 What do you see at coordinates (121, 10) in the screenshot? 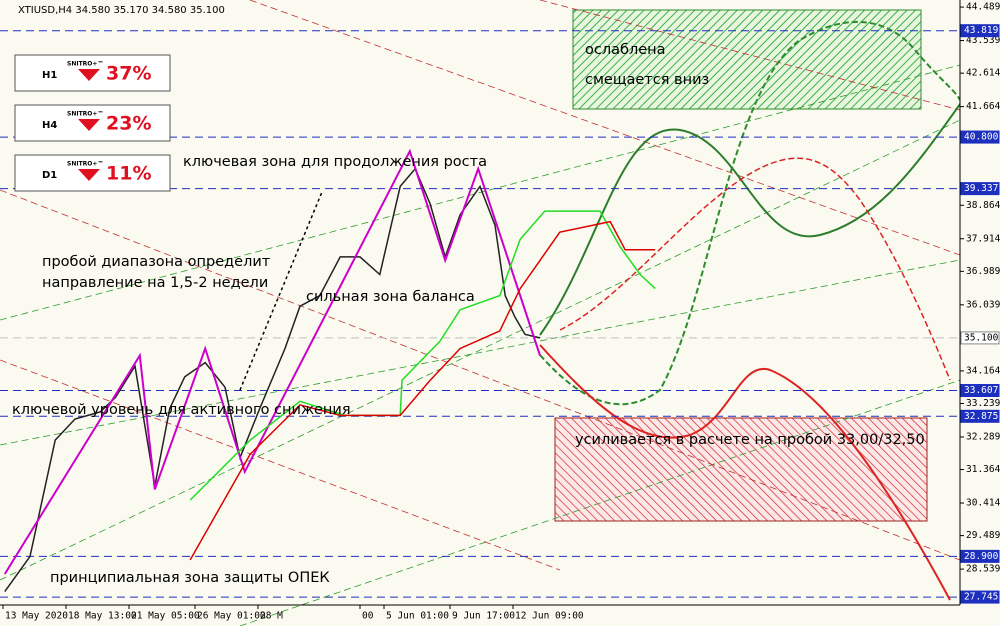
I see `chart-title: XTIUSD,H4 34.580 35.170 34.580 35.100` at bounding box center [121, 10].